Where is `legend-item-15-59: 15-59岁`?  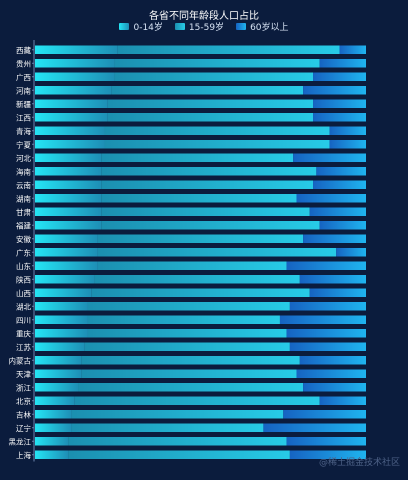
legend-item-15-59: 15-59岁 is located at coordinates (199, 26).